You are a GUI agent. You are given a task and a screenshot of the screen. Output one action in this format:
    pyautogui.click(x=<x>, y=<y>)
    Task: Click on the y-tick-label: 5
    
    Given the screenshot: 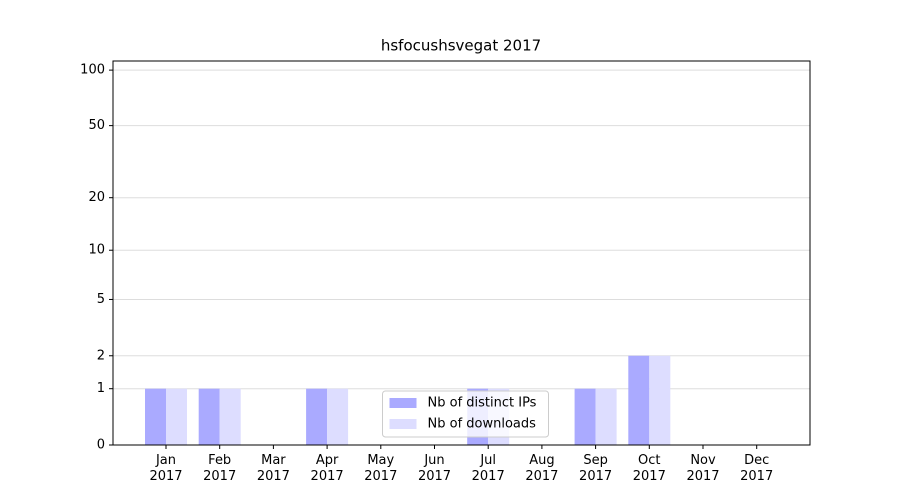 What is the action you would take?
    pyautogui.click(x=101, y=299)
    